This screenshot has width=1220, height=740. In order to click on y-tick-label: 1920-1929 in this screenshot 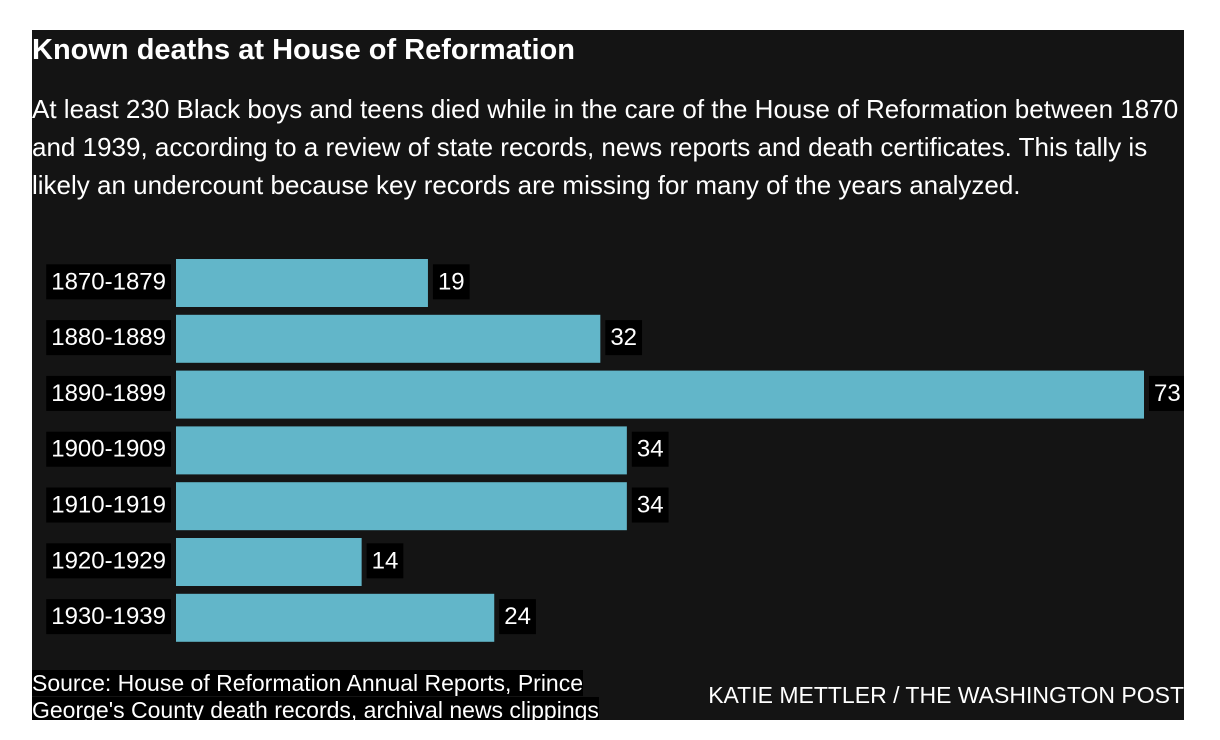, I will do `click(108, 560)`.